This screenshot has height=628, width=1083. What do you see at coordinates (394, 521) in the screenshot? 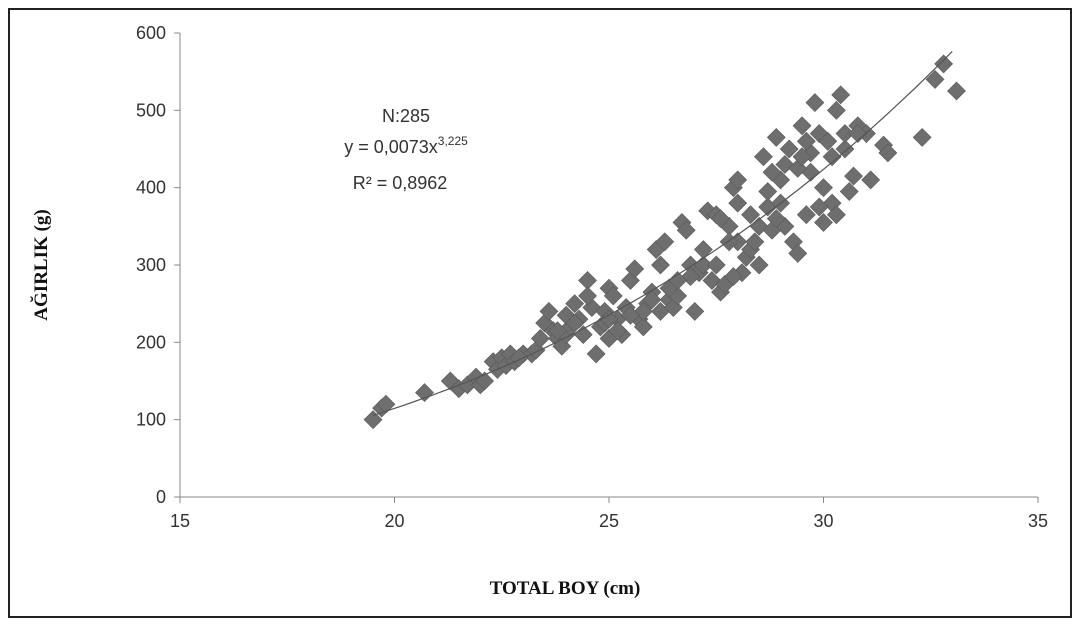
I see `x-tick-label: 20` at bounding box center [394, 521].